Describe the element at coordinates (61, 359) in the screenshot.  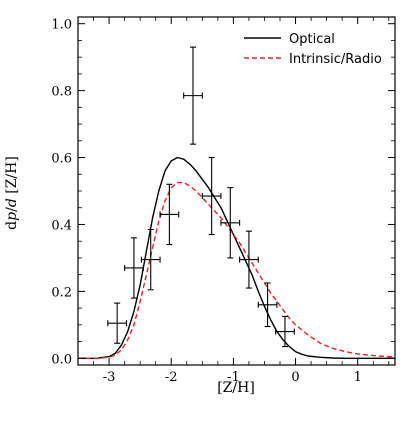
I see `y-tick-label: 0.0` at that location.